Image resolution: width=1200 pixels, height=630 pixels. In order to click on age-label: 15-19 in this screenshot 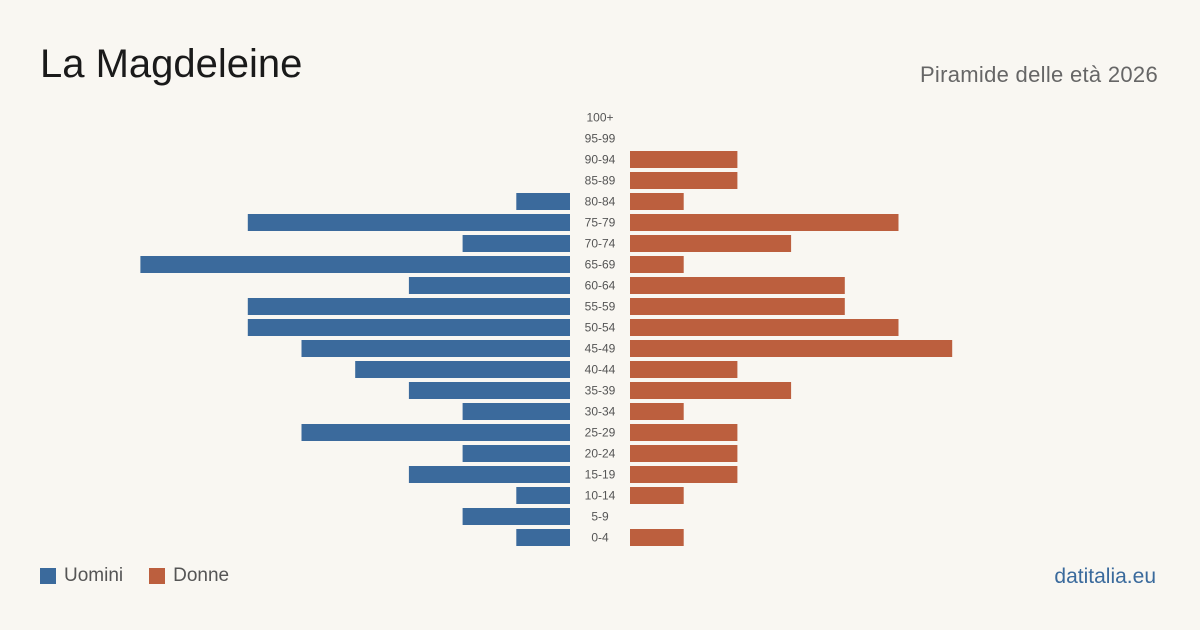, I will do `click(600, 475)`.